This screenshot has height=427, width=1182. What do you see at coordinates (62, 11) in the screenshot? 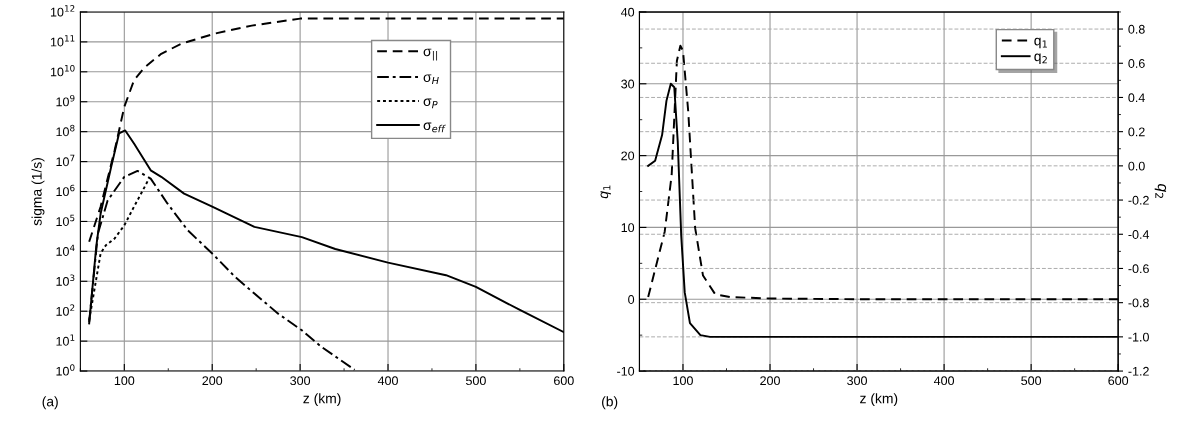
I see `y-tick-label: 10$^{12}$` at bounding box center [62, 11].